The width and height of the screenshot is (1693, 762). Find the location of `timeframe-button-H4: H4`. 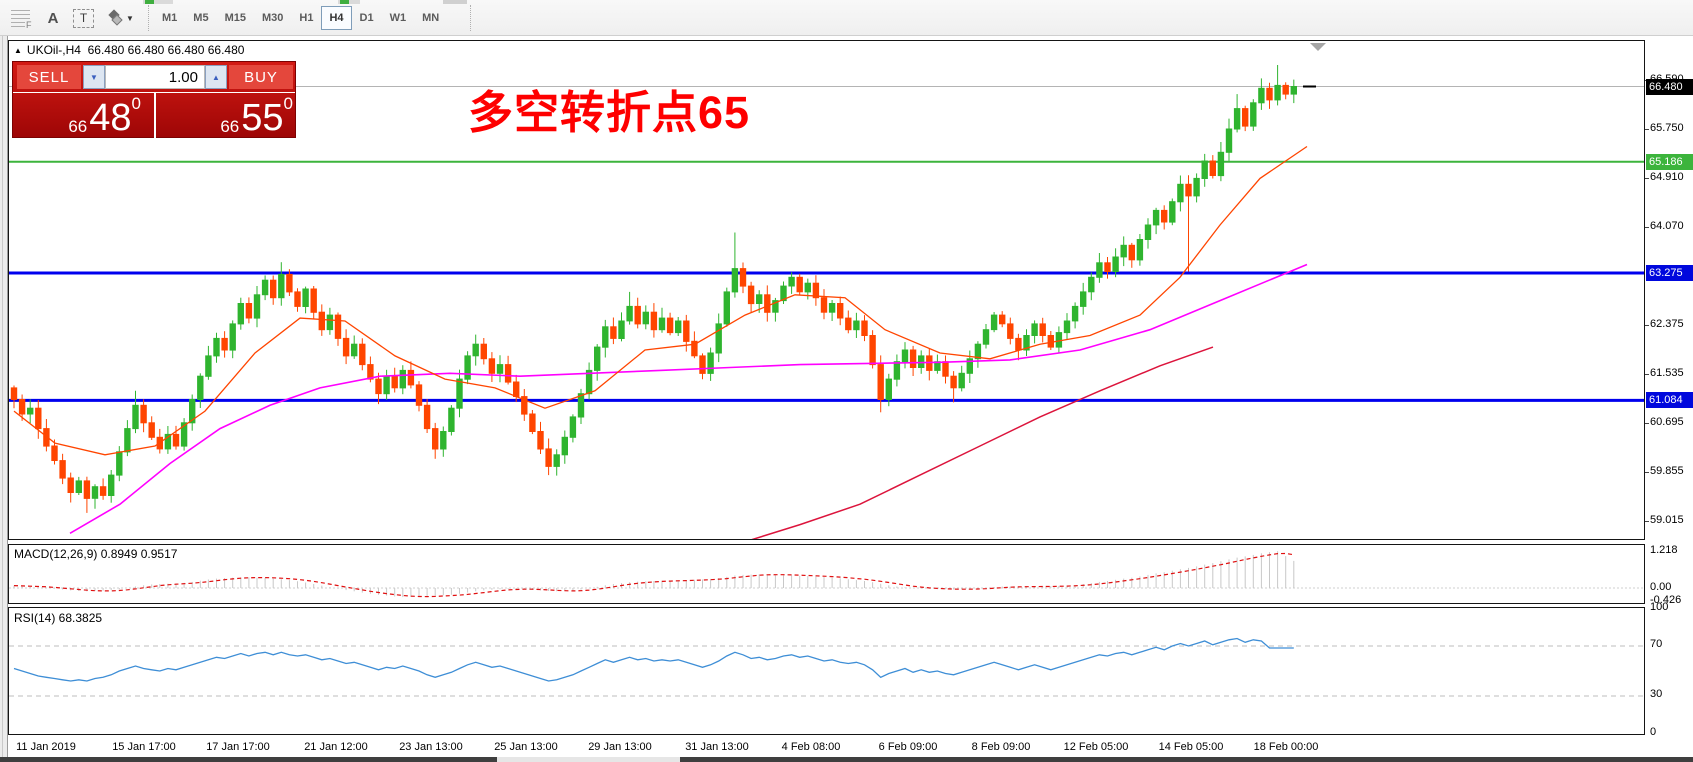

timeframe-button-H4: H4 is located at coordinates (336, 18).